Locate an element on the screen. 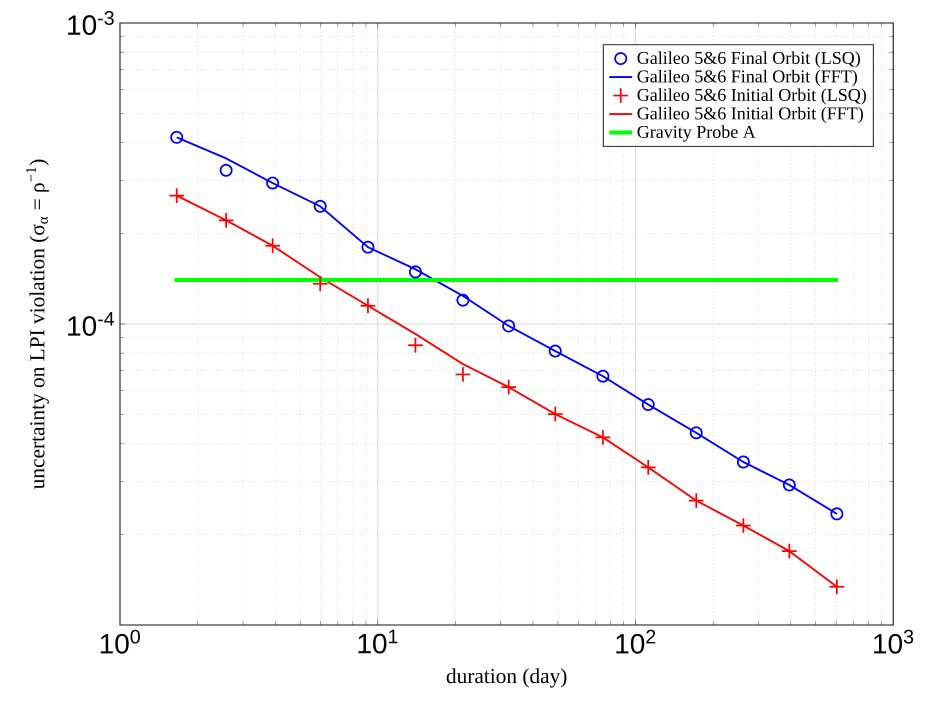  x-tick-label: 10$^{1}$ is located at coordinates (378, 642).